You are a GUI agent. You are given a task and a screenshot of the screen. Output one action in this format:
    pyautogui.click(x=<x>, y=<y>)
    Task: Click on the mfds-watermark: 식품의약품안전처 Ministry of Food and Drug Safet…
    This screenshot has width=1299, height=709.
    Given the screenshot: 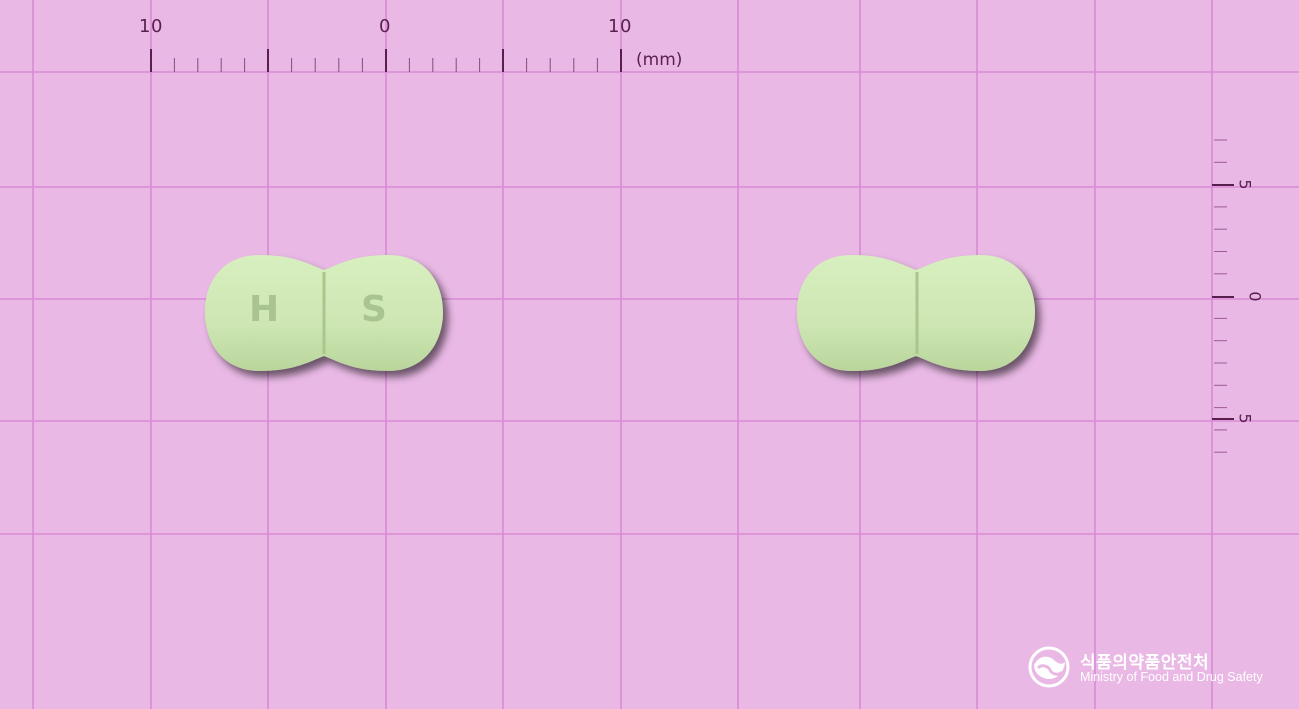 What is the action you would take?
    pyautogui.click(x=1153, y=668)
    